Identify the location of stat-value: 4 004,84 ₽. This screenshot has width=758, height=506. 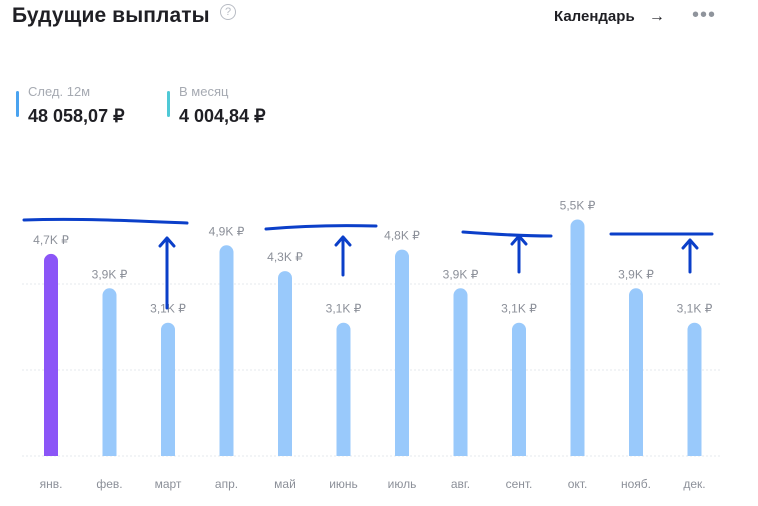
(222, 116).